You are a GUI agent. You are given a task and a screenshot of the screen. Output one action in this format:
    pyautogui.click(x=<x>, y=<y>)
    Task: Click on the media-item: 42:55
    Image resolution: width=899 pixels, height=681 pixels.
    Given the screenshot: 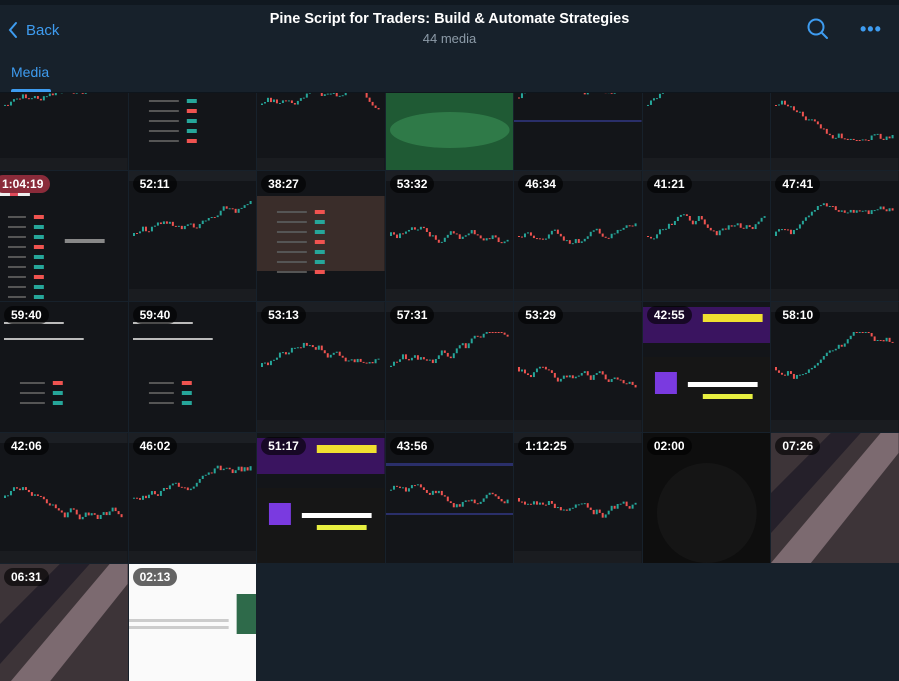 What is the action you would take?
    pyautogui.click(x=706, y=367)
    